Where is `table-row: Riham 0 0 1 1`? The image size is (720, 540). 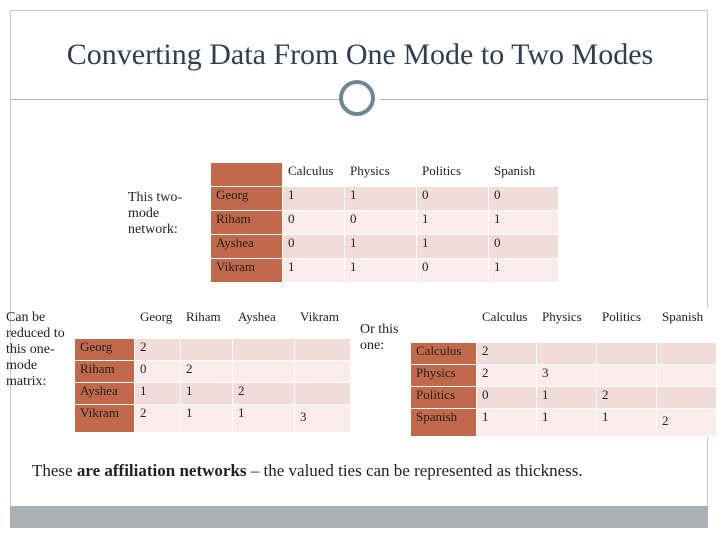 table-row: Riham 0 0 1 1 is located at coordinates (384, 222).